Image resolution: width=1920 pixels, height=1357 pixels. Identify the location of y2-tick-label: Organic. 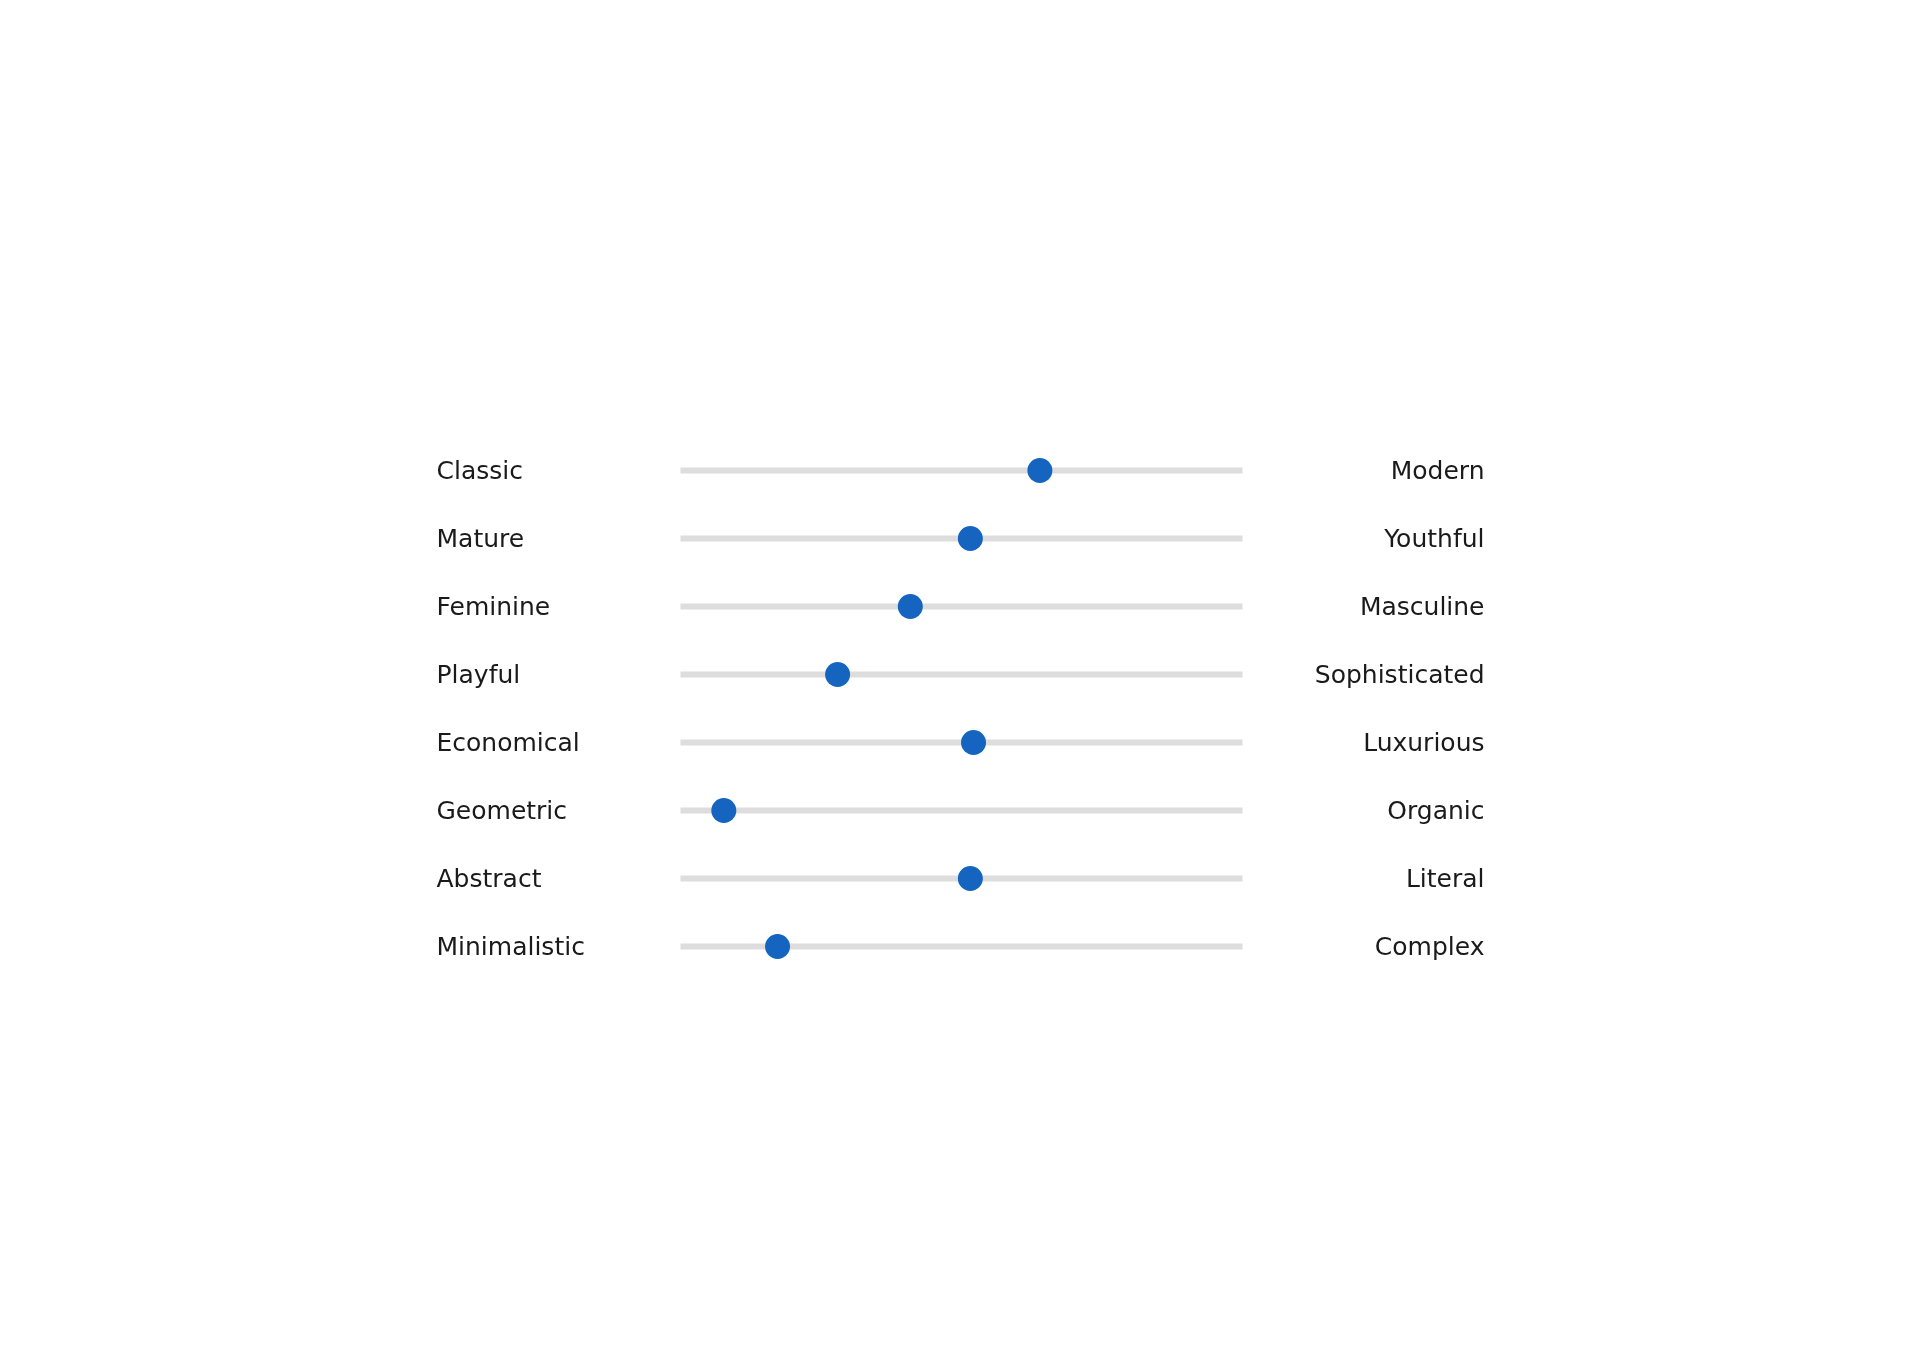
(1436, 810).